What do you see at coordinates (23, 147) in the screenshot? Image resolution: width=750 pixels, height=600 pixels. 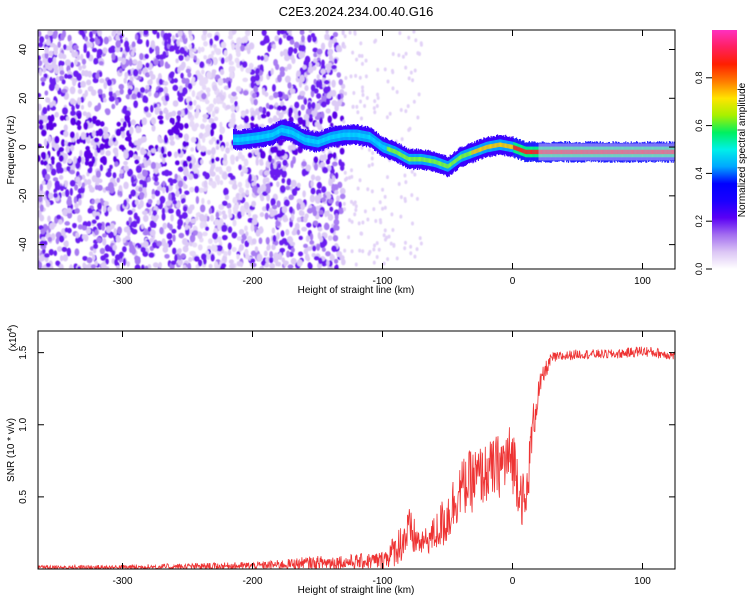 I see `spectrogram-y-tick-label: 0` at bounding box center [23, 147].